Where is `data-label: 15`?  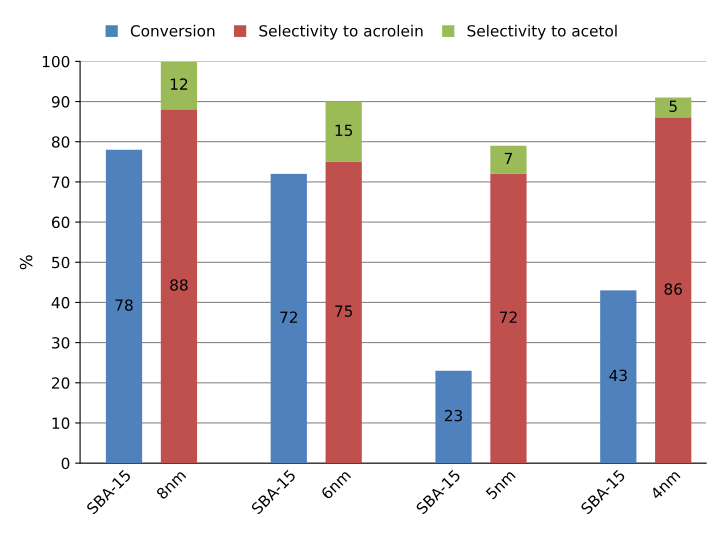
data-label: 15 is located at coordinates (344, 130).